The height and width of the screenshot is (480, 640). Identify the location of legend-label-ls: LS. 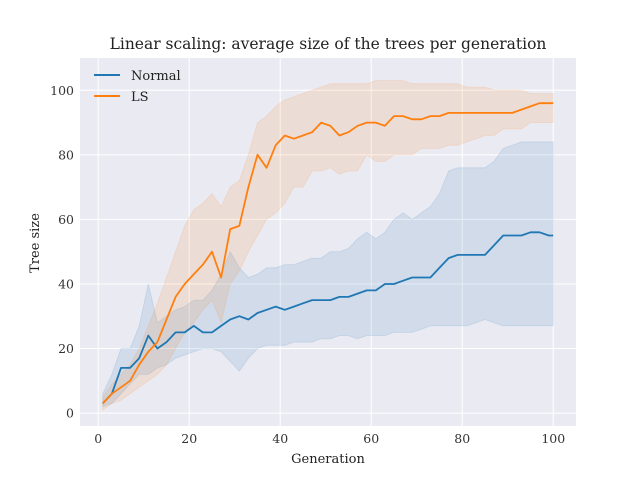
(140, 97).